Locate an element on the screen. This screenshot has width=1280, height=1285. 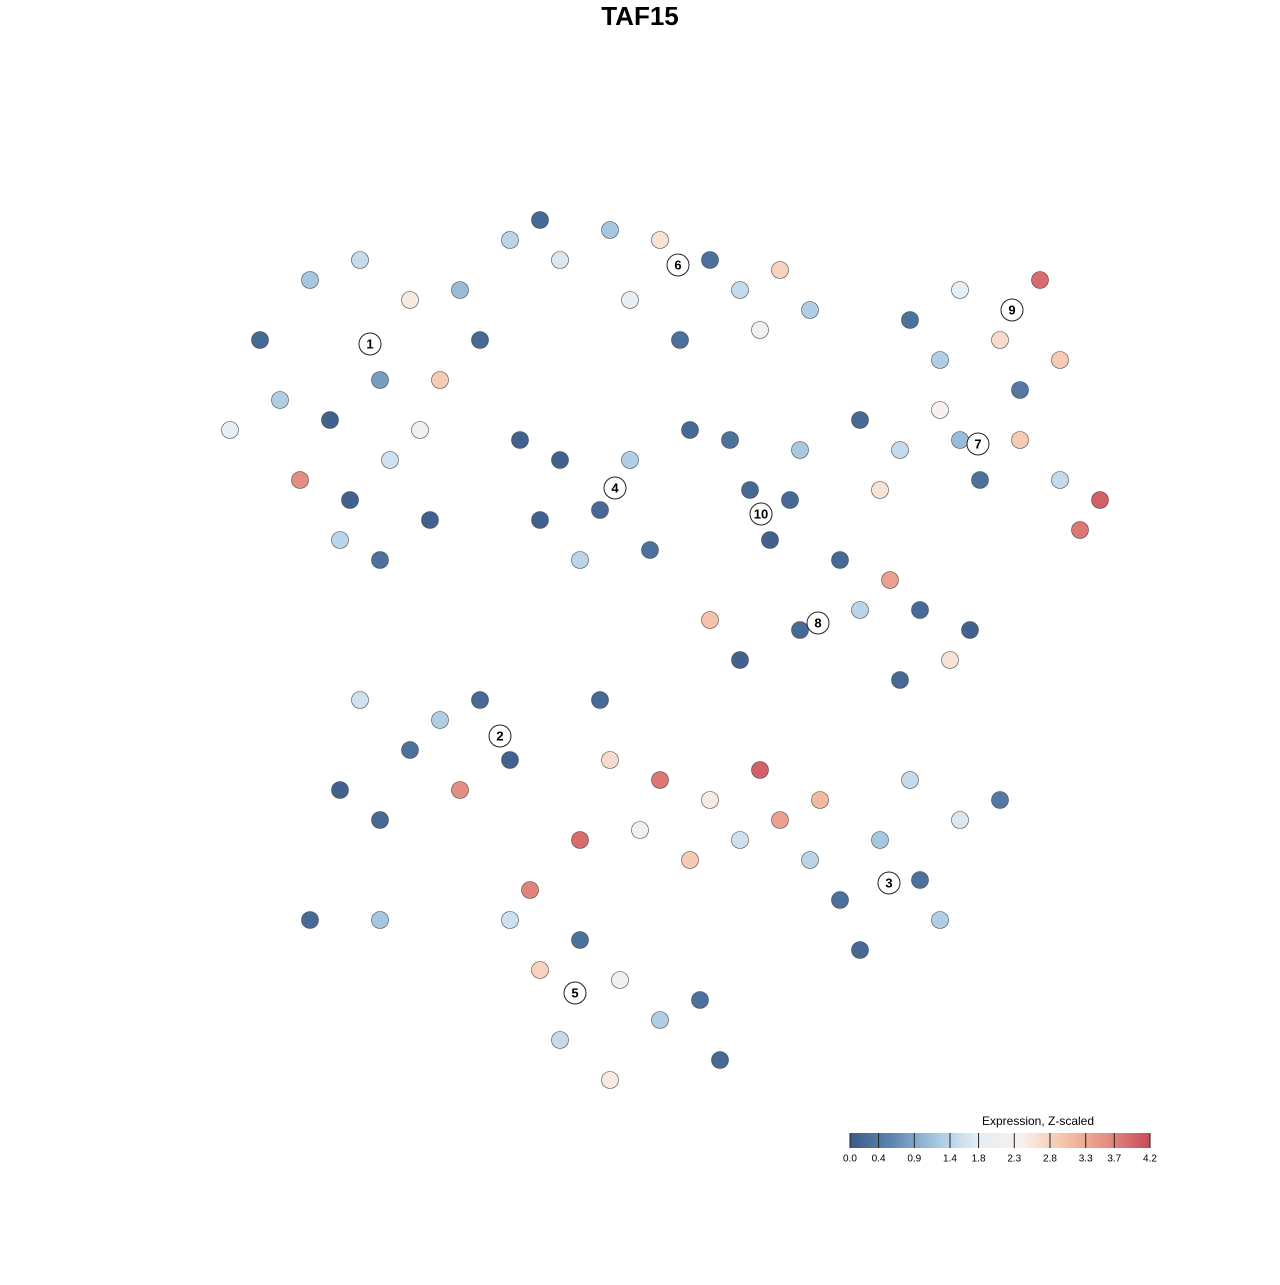
cluster-label: 1 is located at coordinates (369, 343).